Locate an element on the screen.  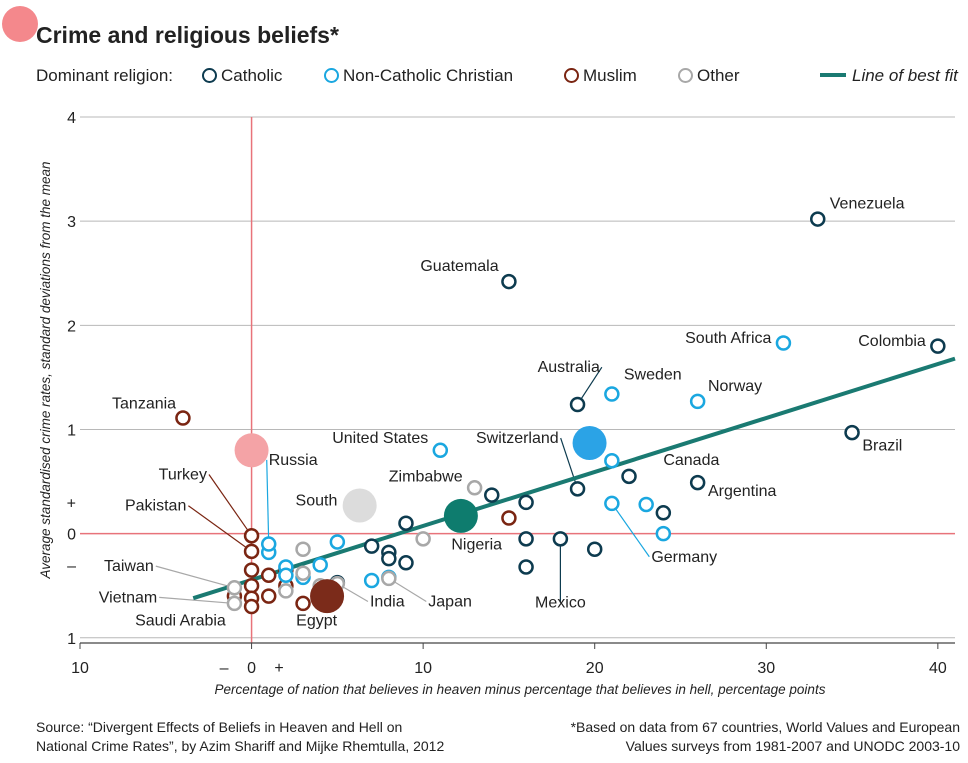
y-tick-label: 4 is located at coordinates (71, 118).